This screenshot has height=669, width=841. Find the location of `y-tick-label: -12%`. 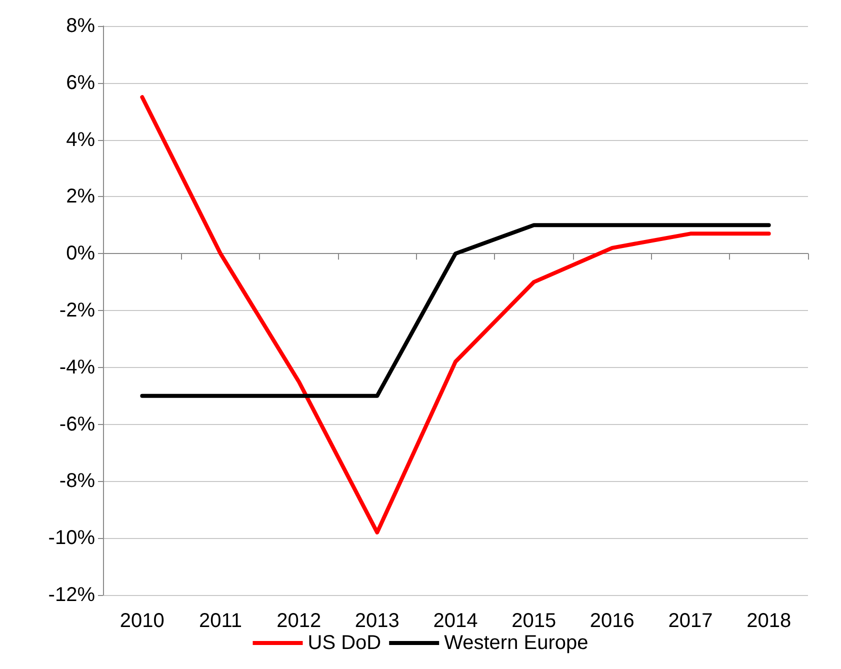

y-tick-label: -12% is located at coordinates (72, 595).